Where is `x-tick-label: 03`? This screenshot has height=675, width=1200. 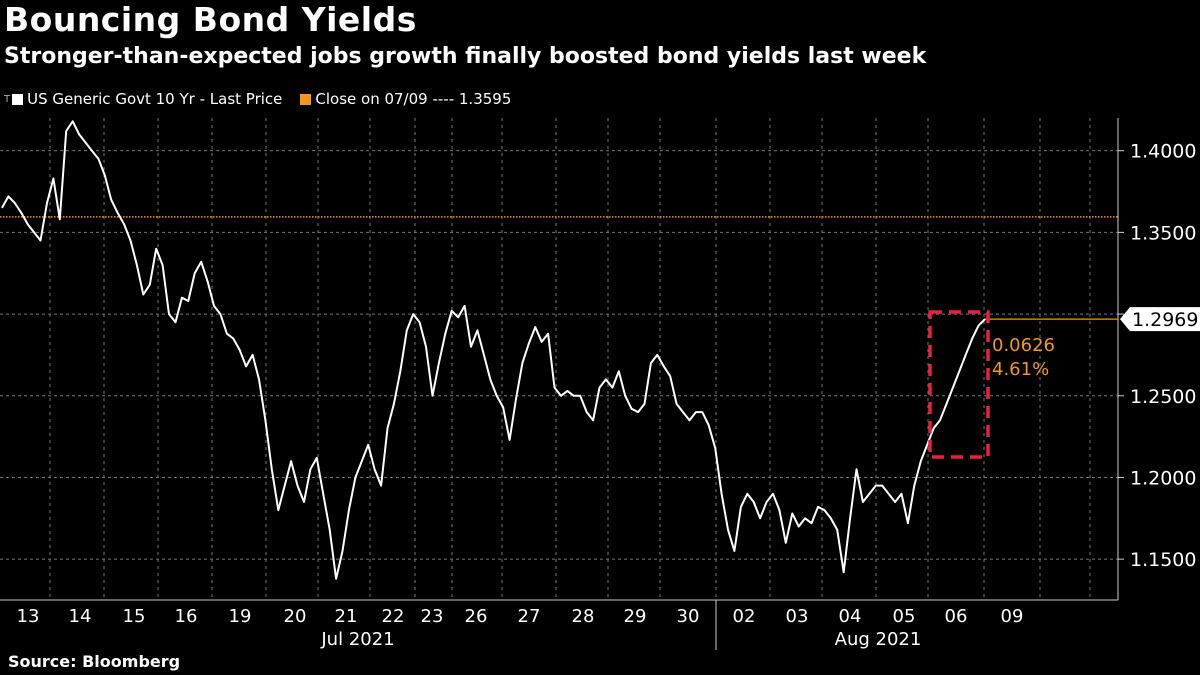
x-tick-label: 03 is located at coordinates (797, 616).